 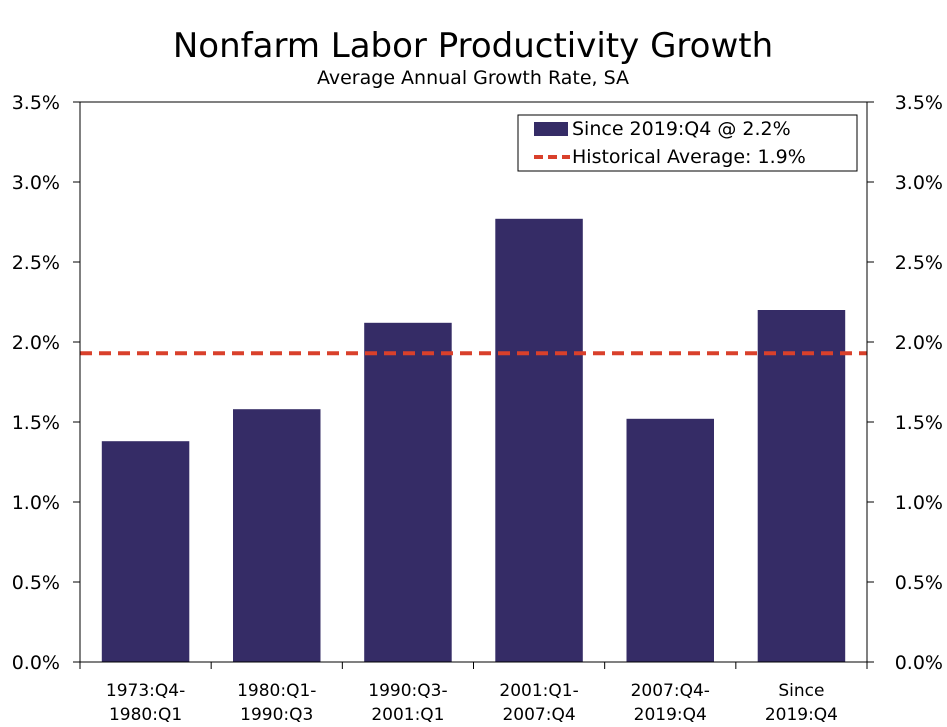 What do you see at coordinates (919, 343) in the screenshot?
I see `y-tick-right-label: 2.0%` at bounding box center [919, 343].